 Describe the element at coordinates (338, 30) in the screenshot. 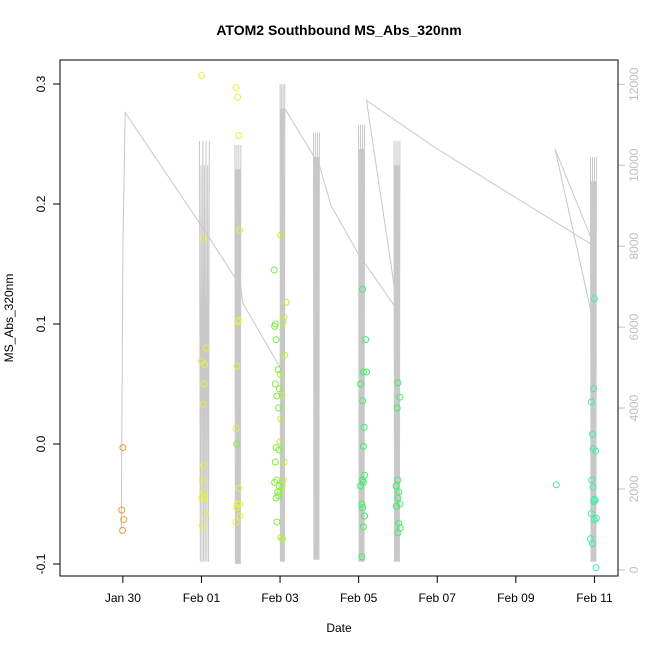

I see `chart-title: ATOM2 Southbound MS_Abs_320nm` at that location.